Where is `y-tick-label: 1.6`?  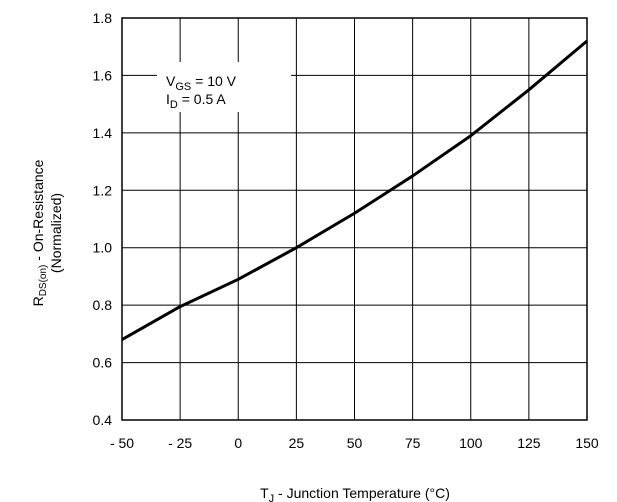
y-tick-label: 1.6 is located at coordinates (103, 75).